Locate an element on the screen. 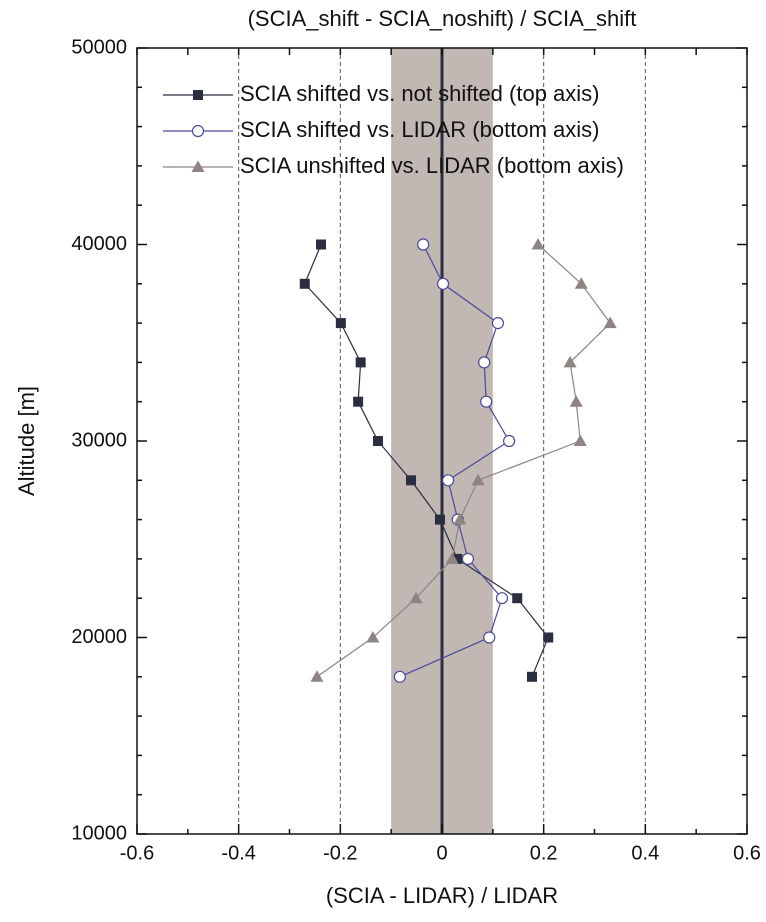 The image size is (766, 922). chart-title: (SCIA_shift - SCIA_noshift) / SCIA_shift is located at coordinates (442, 18).